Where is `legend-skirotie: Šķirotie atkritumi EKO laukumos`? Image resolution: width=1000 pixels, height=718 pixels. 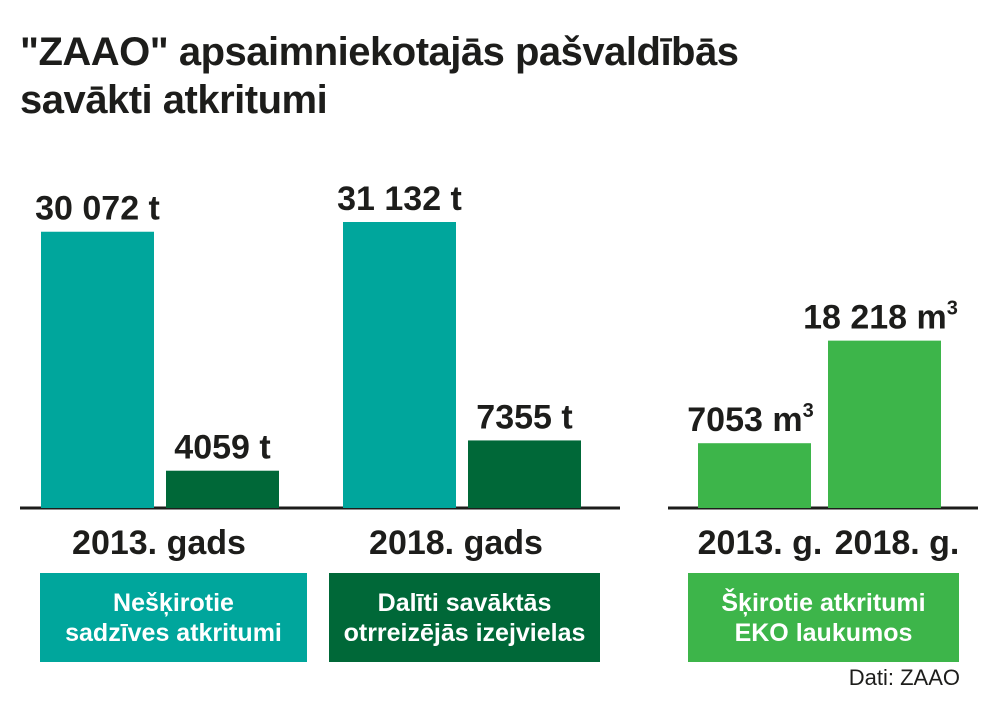 legend-skirotie: Šķirotie atkritumi EKO laukumos is located at coordinates (823, 617).